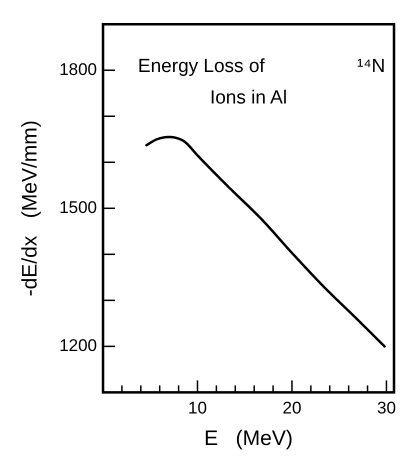 The height and width of the screenshot is (462, 414). What do you see at coordinates (197, 408) in the screenshot?
I see `x-tick-label: 10` at bounding box center [197, 408].